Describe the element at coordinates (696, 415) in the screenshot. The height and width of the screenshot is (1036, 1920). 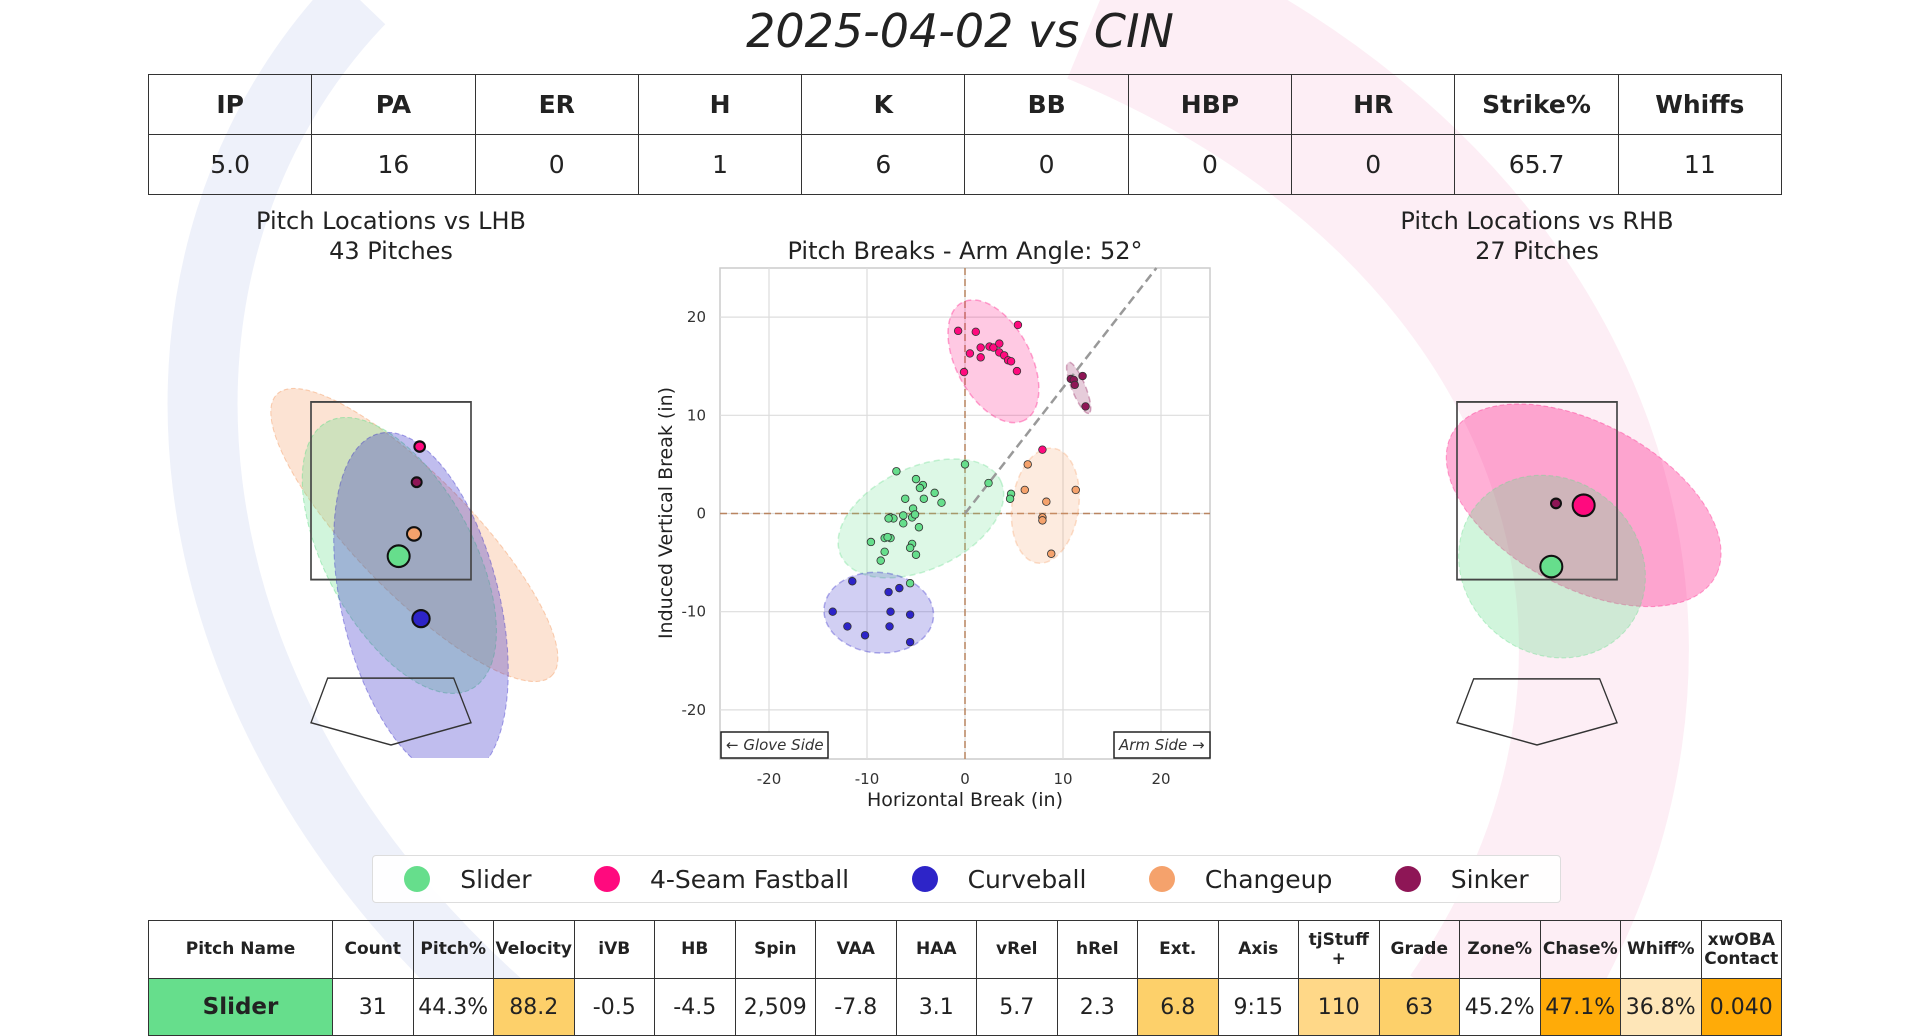
I see `y-tick-label: 10` at that location.